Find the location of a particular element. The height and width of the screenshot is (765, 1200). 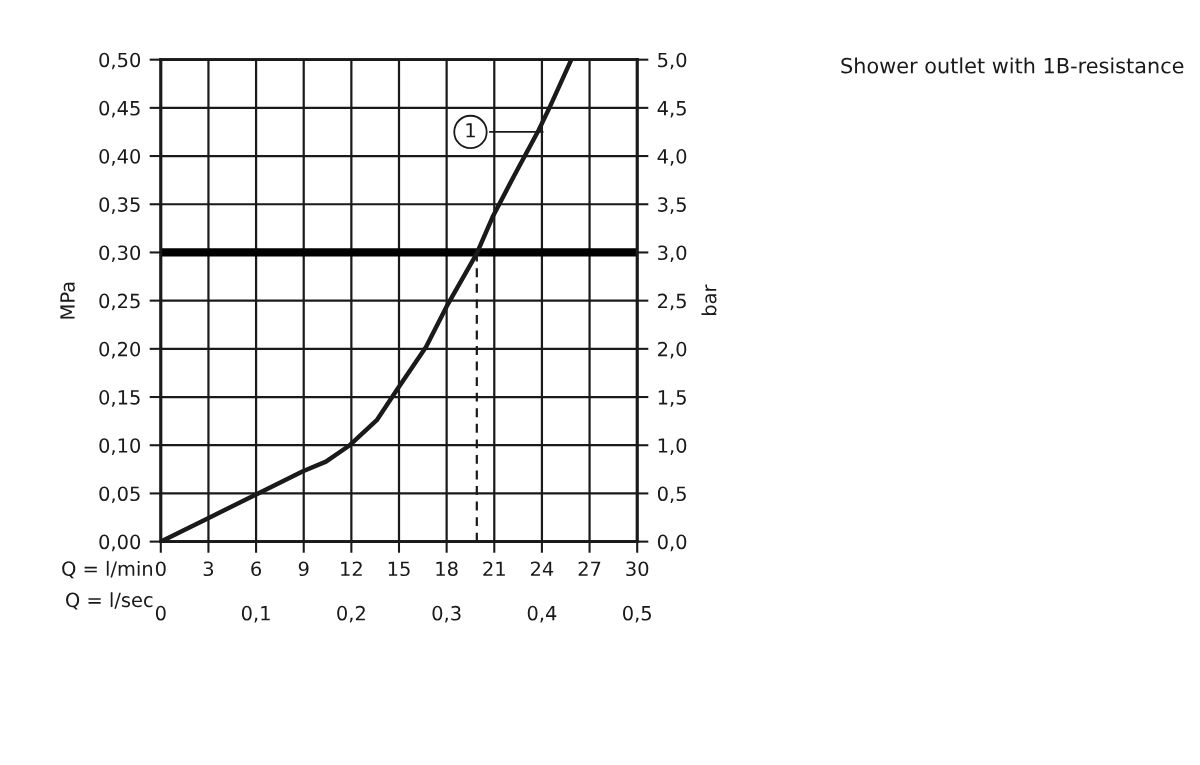

annotation: 1 is located at coordinates (470, 130).